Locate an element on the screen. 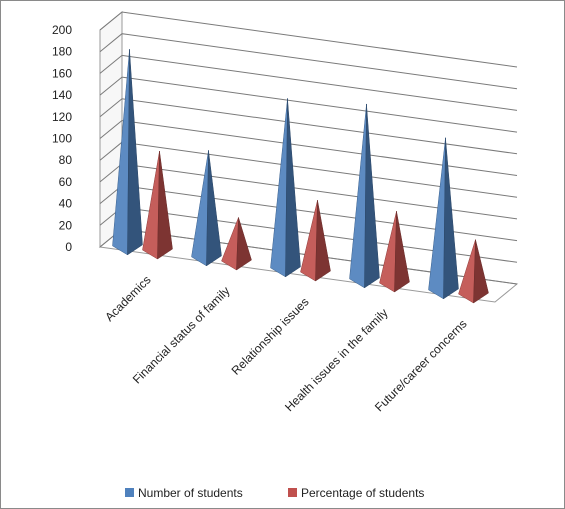 The image size is (565, 509). y-tick-label: 100 is located at coordinates (62, 139).